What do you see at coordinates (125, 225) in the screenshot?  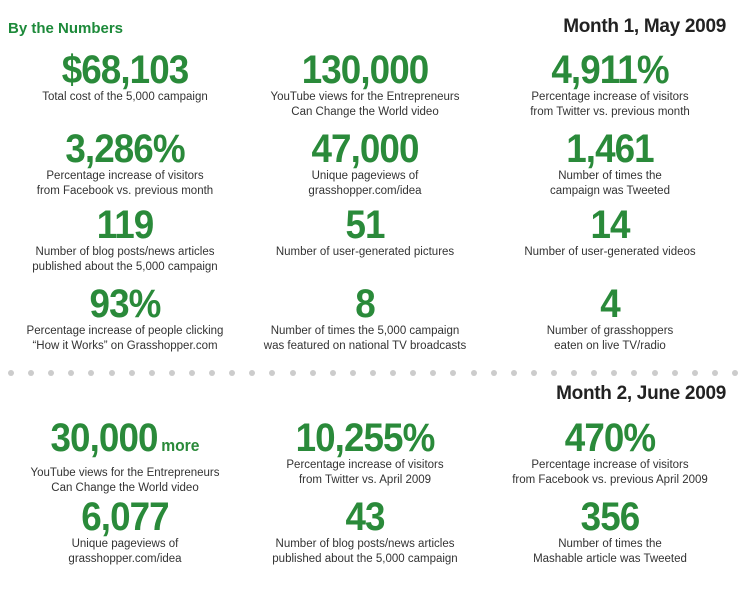 I see `stat-value: 119` at bounding box center [125, 225].